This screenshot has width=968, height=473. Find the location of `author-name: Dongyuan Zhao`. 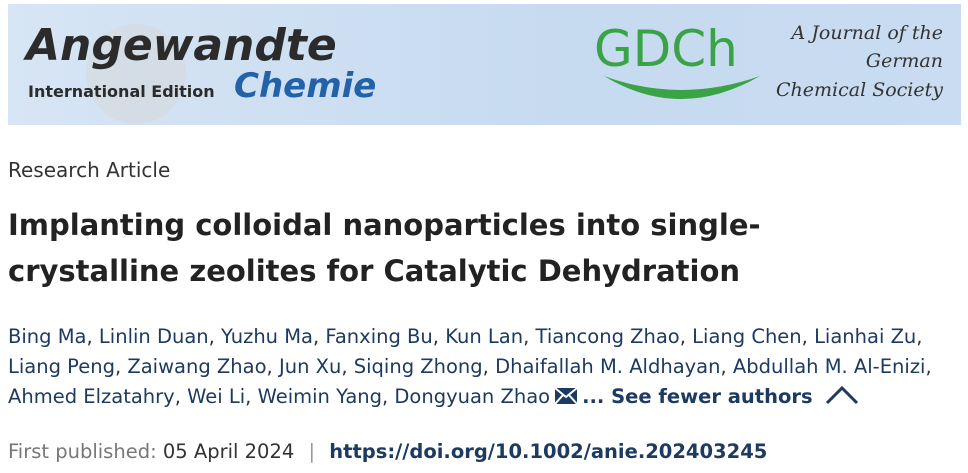

author-name: Dongyuan Zhao is located at coordinates (472, 396).